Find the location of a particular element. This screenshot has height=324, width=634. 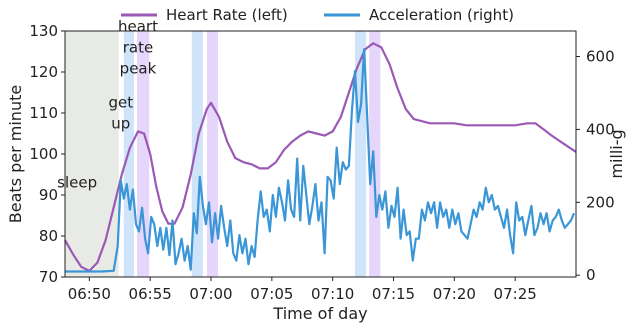

y-tick-left-label: 120 is located at coordinates (43, 72).